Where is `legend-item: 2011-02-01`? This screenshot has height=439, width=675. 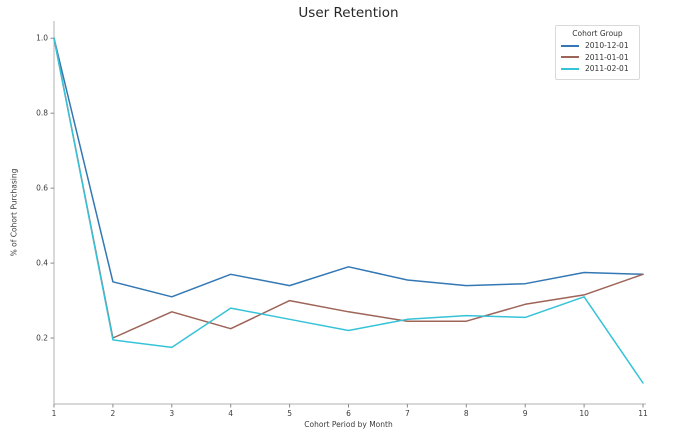 legend-item: 2011-02-01 is located at coordinates (597, 69).